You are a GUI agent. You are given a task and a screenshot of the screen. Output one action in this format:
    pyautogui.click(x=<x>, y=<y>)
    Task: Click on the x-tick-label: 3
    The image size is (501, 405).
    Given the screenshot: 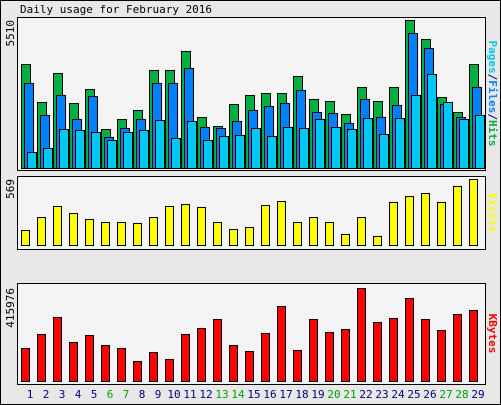 What is the action you would take?
    pyautogui.click(x=62, y=394)
    